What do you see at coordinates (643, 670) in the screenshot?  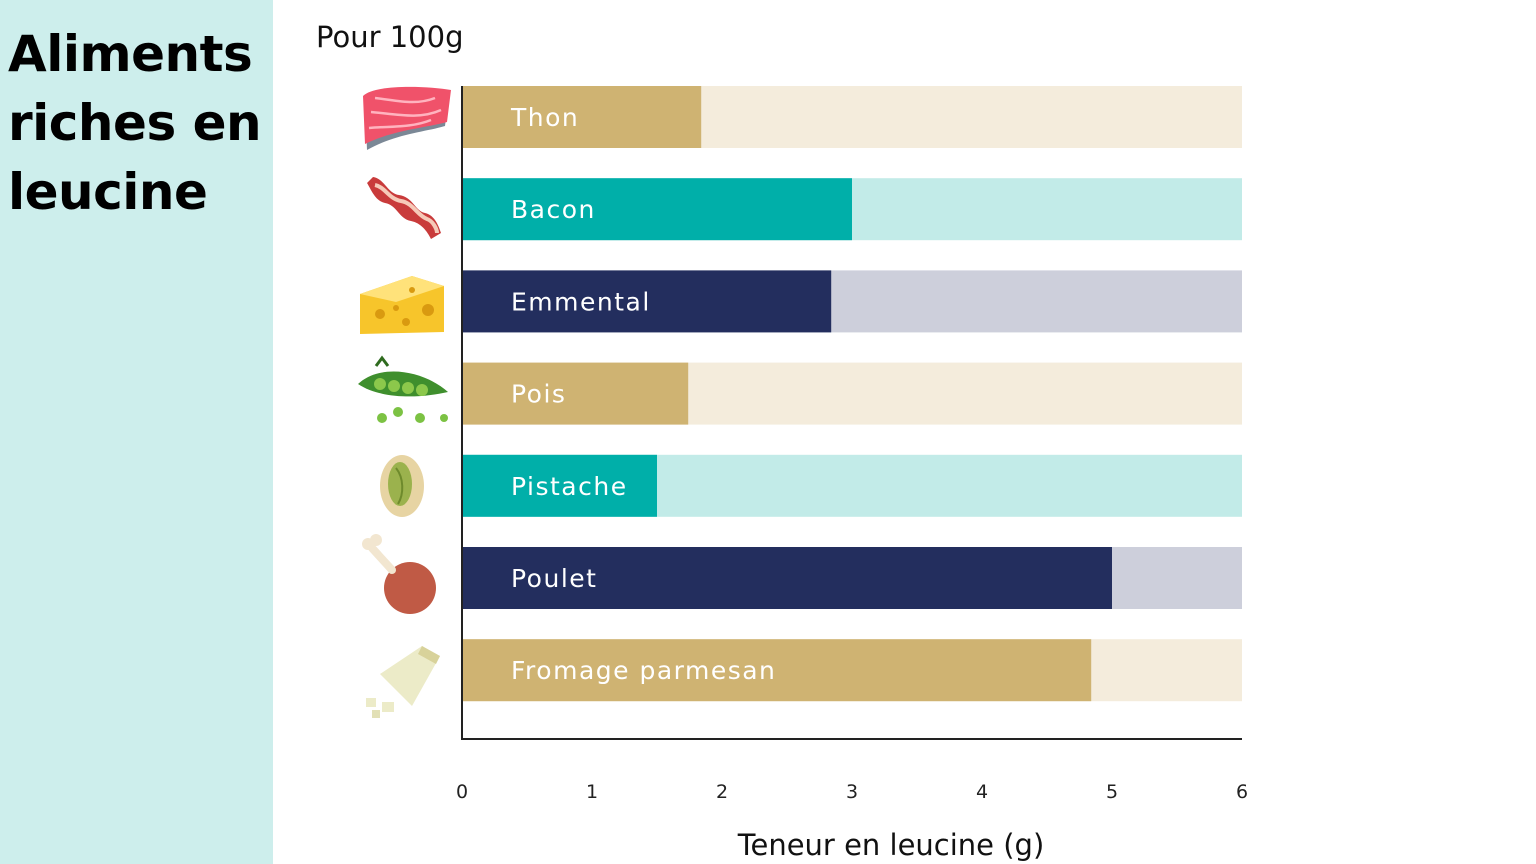 I see `bar-label: Fromage parmesan` at bounding box center [643, 670].